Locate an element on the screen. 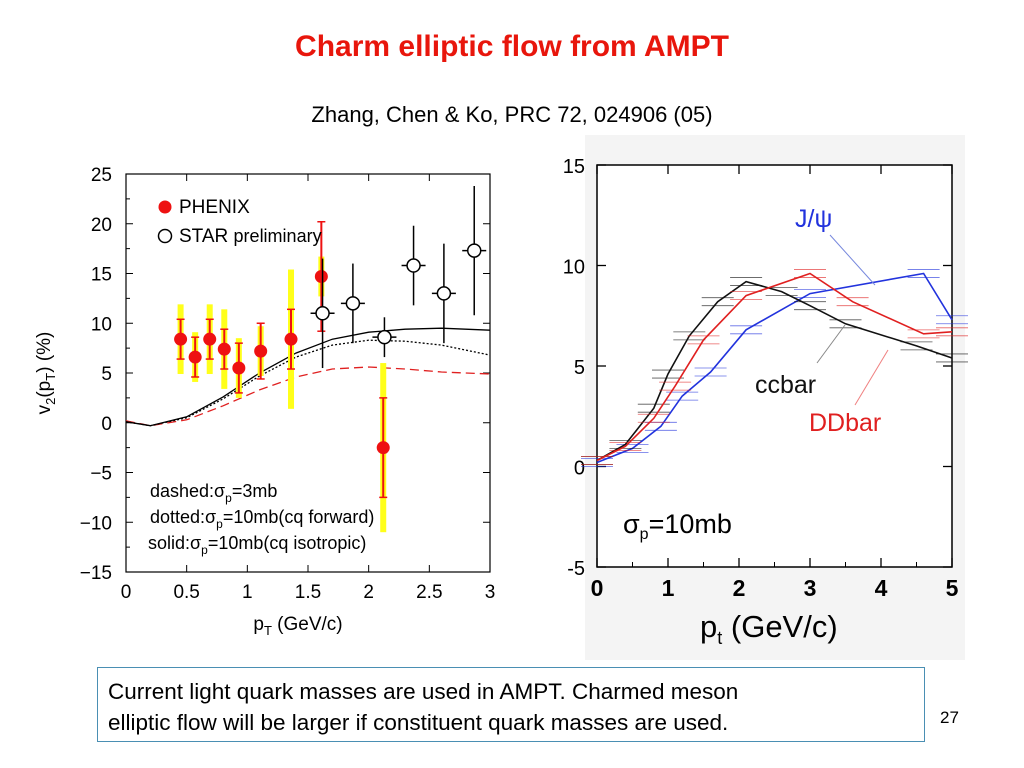 This screenshot has width=1024, height=768. legend-star-name: STAR is located at coordinates (206, 236).